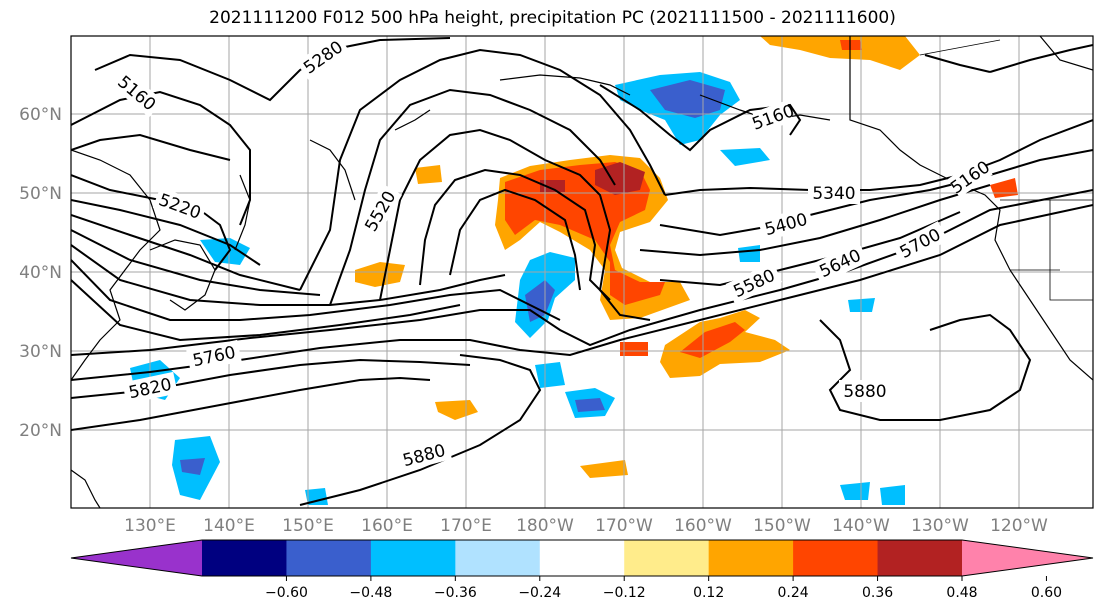 This screenshot has height=601, width=1105. I want to click on colorbar, so click(582, 558).